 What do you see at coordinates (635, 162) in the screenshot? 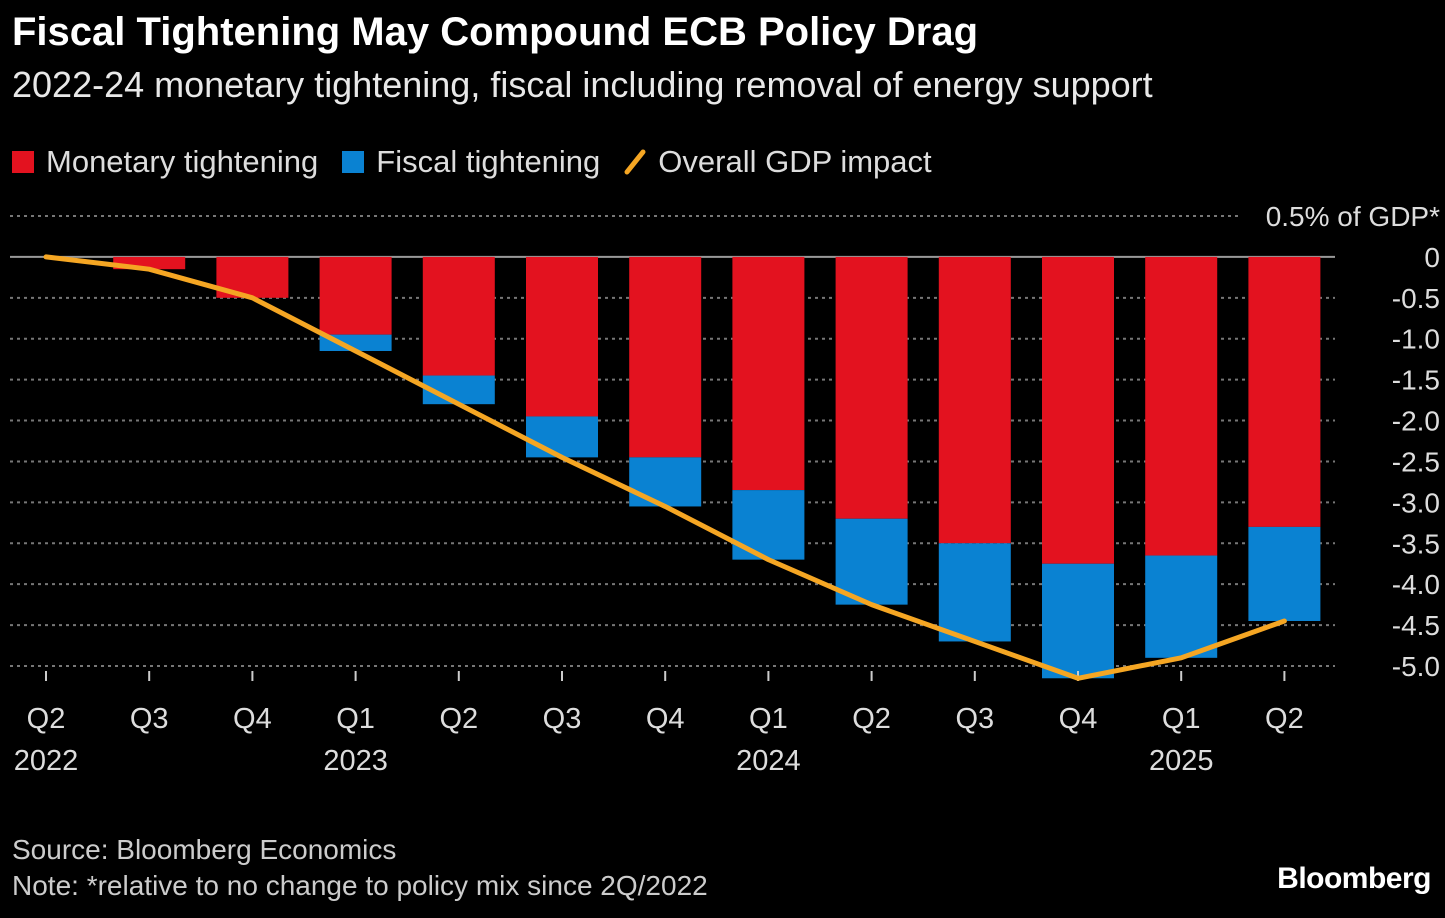
I see `legend-swatch-overall` at bounding box center [635, 162].